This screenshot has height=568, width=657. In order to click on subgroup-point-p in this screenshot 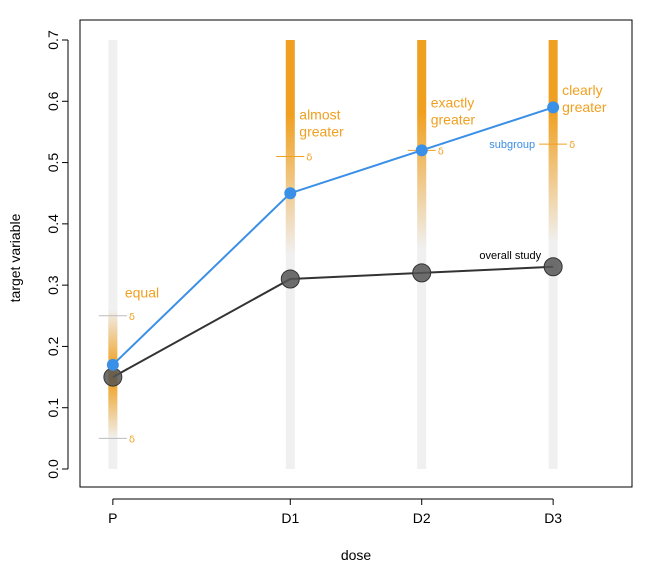, I will do `click(112, 364)`.